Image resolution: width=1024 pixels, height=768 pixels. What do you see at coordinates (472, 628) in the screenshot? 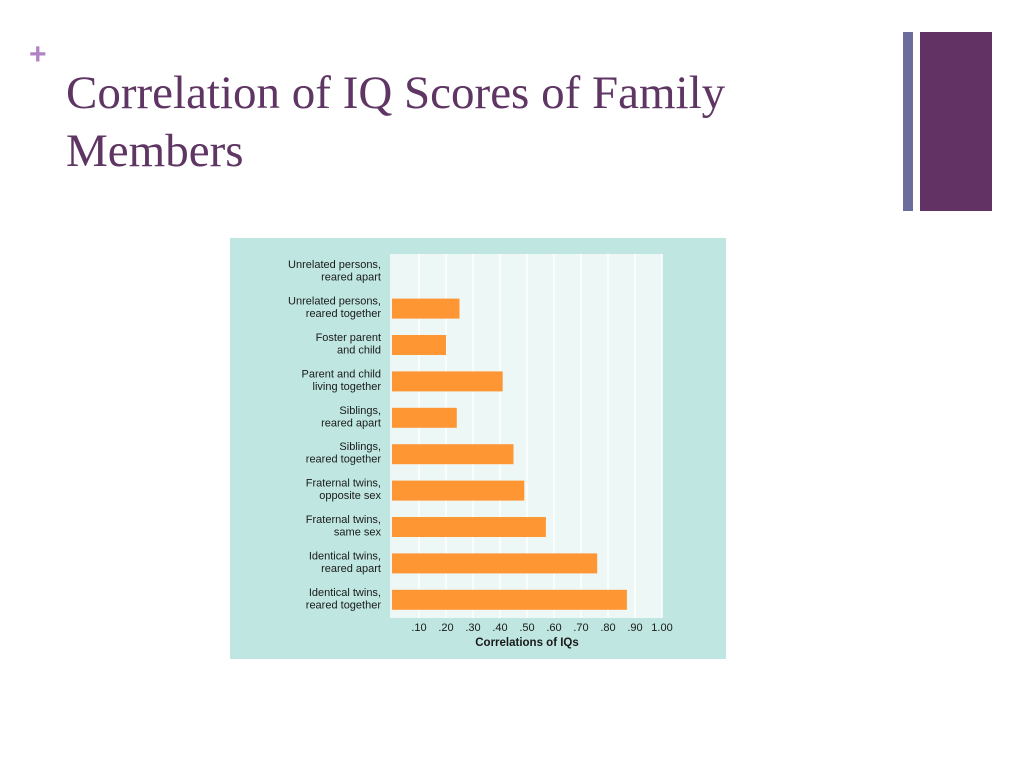
I see `x-tick-label-2: .30` at bounding box center [472, 628].